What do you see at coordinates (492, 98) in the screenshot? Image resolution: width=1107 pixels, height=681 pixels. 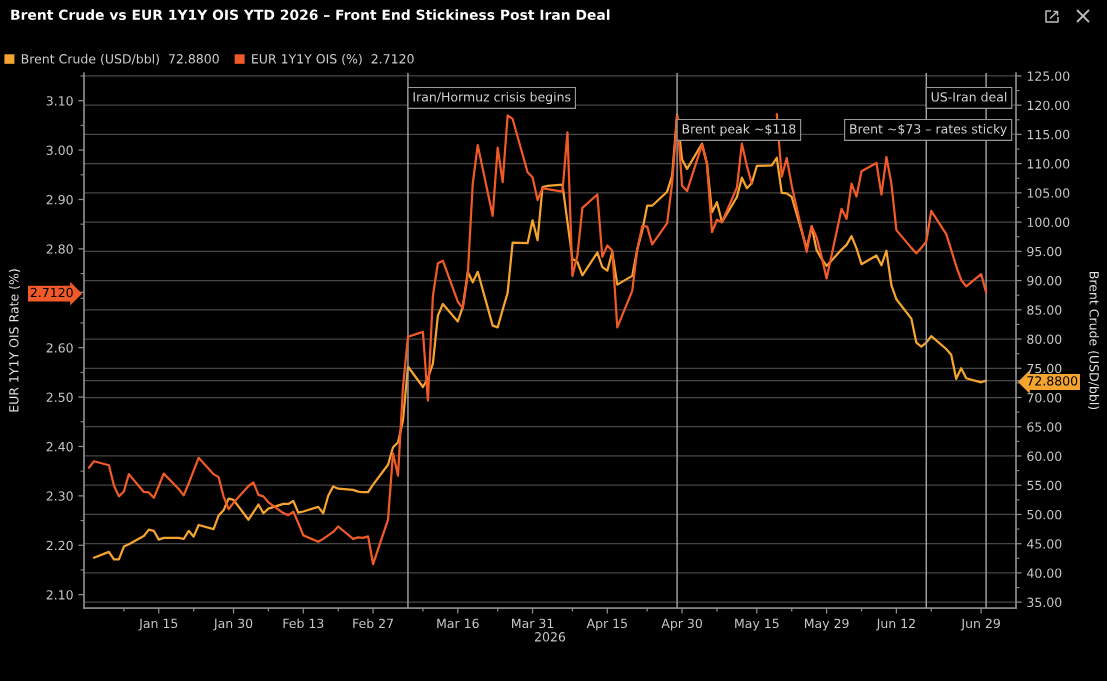 I see `ref-line-label: Iran/Hormuz crisis begins` at bounding box center [492, 98].